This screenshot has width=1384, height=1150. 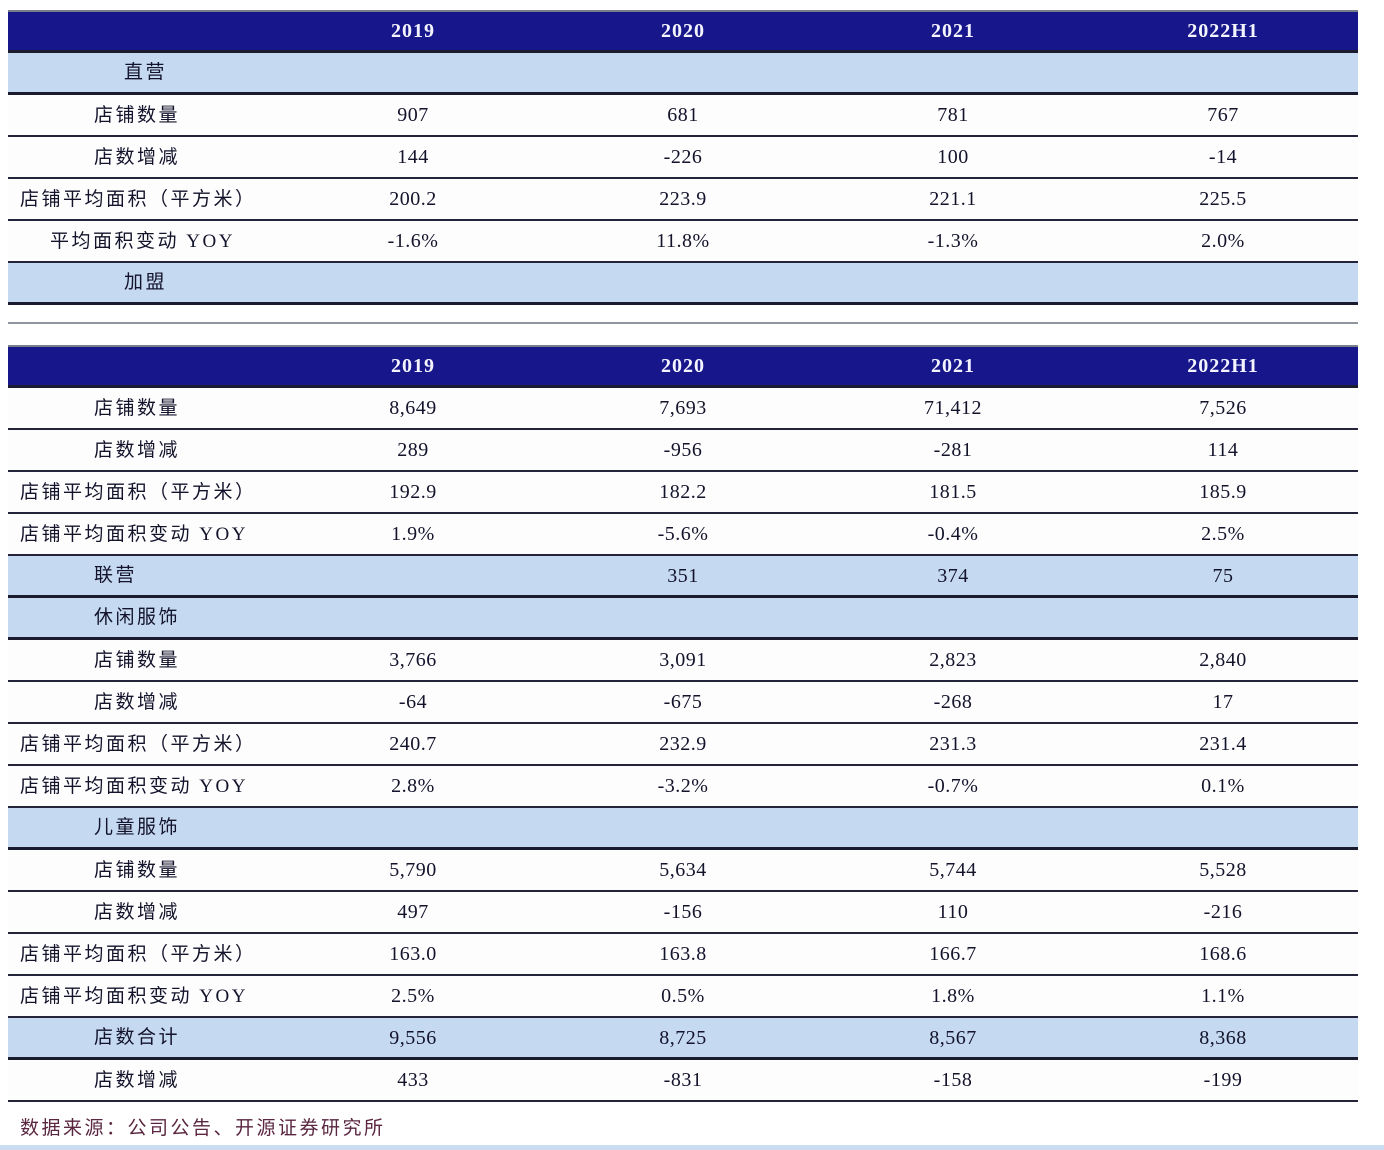 What do you see at coordinates (413, 241) in the screenshot?
I see `value-cell: -1.6%` at bounding box center [413, 241].